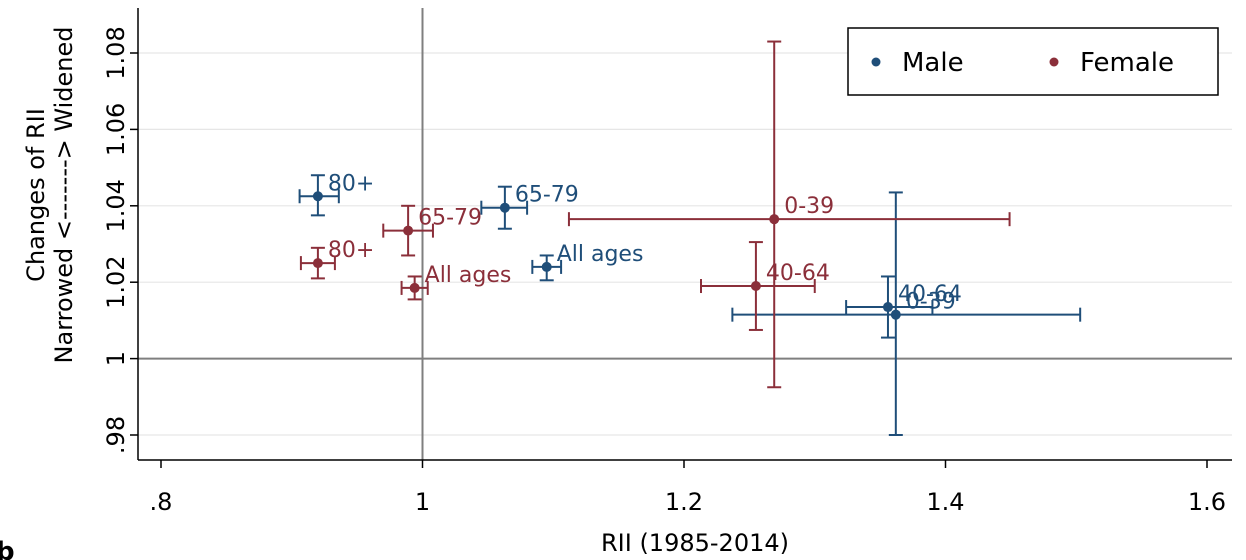 The width and height of the screenshot is (1246, 560). What do you see at coordinates (450, 218) in the screenshot?
I see `point-label-female: 65-79` at bounding box center [450, 218].